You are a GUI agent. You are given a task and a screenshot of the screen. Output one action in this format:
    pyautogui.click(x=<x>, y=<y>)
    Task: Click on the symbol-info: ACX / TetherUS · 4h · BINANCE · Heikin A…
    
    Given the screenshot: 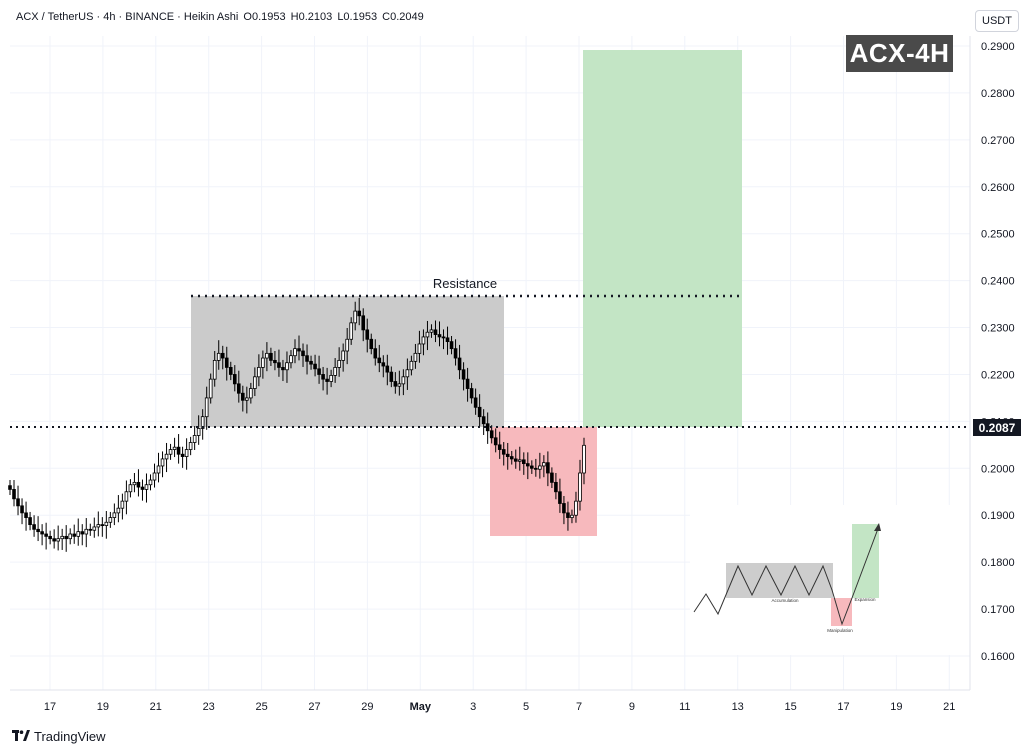 What is the action you would take?
    pyautogui.click(x=127, y=17)
    